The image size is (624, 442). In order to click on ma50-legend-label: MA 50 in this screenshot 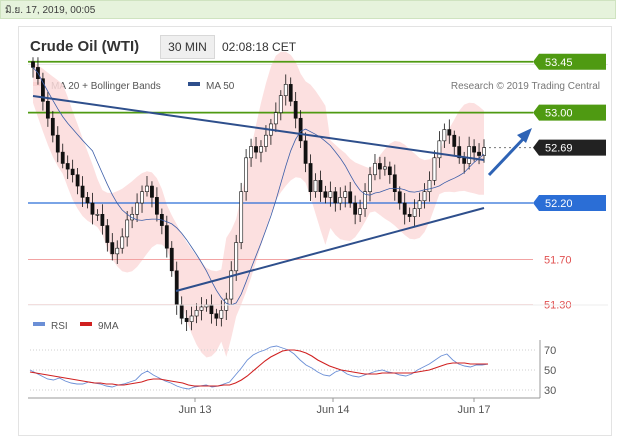, I will do `click(220, 86)`.